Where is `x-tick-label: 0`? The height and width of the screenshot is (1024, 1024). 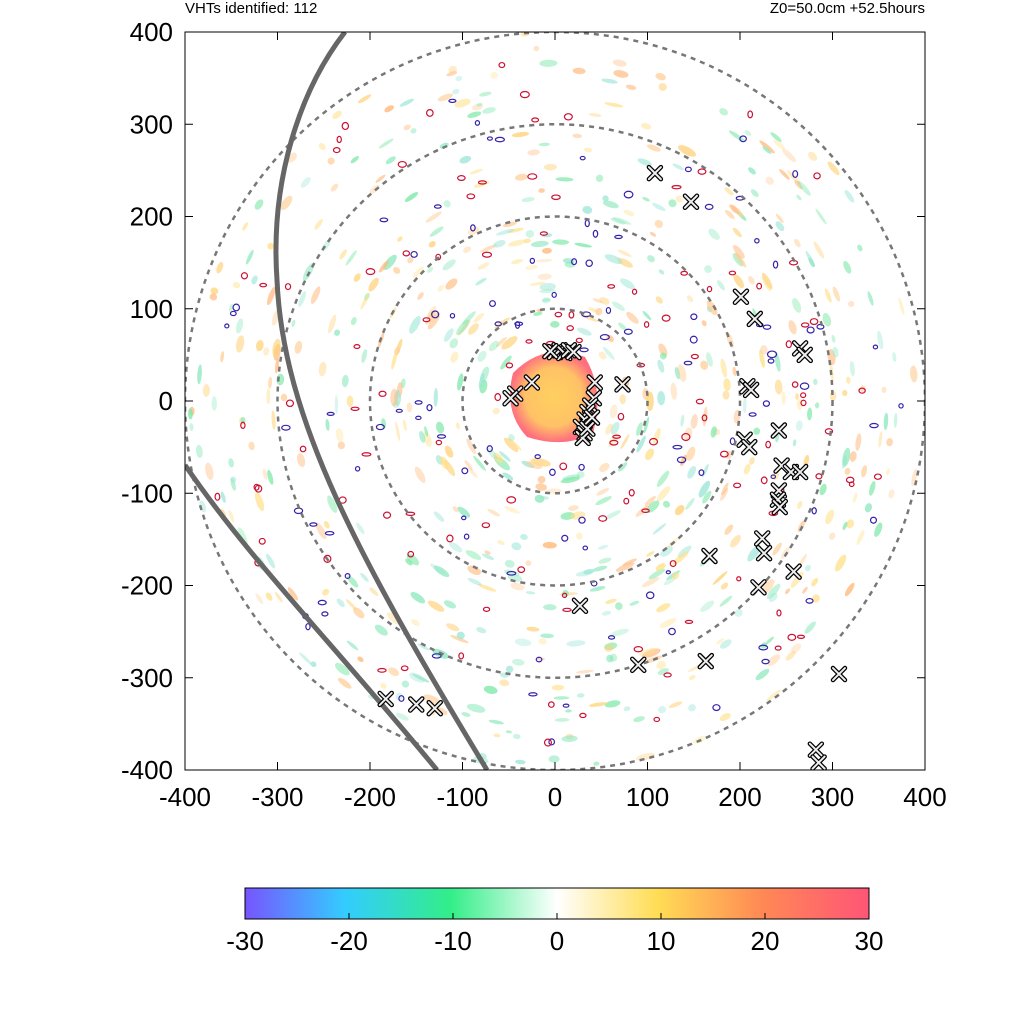
x-tick-label: 0 is located at coordinates (555, 797).